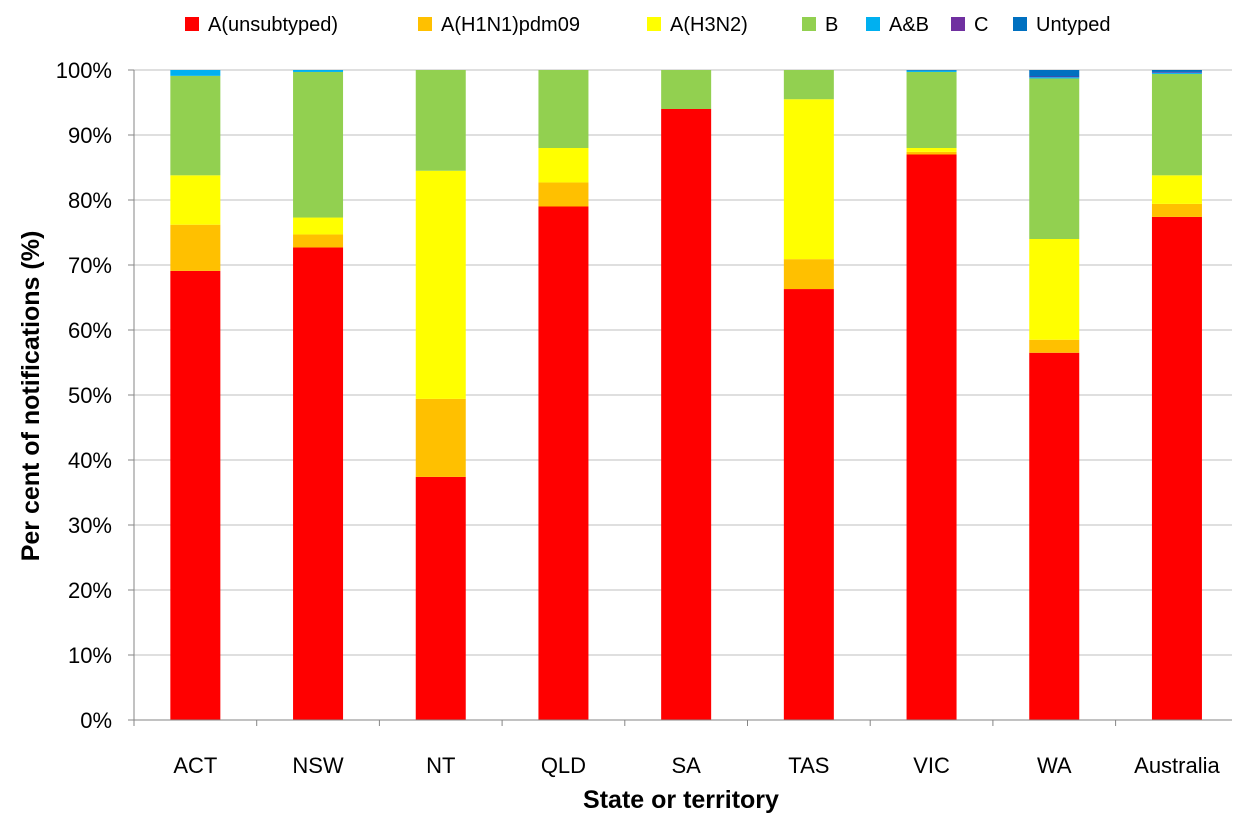 This screenshot has width=1233, height=816. Describe the element at coordinates (931, 765) in the screenshot. I see `x-tick-label: VIC` at that location.